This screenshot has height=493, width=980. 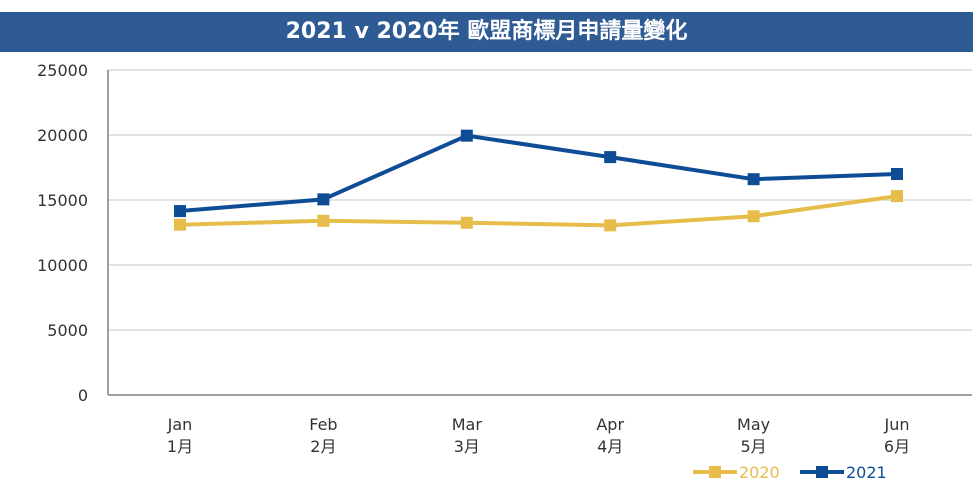 What do you see at coordinates (754, 179) in the screenshot?
I see `data-point-2021-may` at bounding box center [754, 179].